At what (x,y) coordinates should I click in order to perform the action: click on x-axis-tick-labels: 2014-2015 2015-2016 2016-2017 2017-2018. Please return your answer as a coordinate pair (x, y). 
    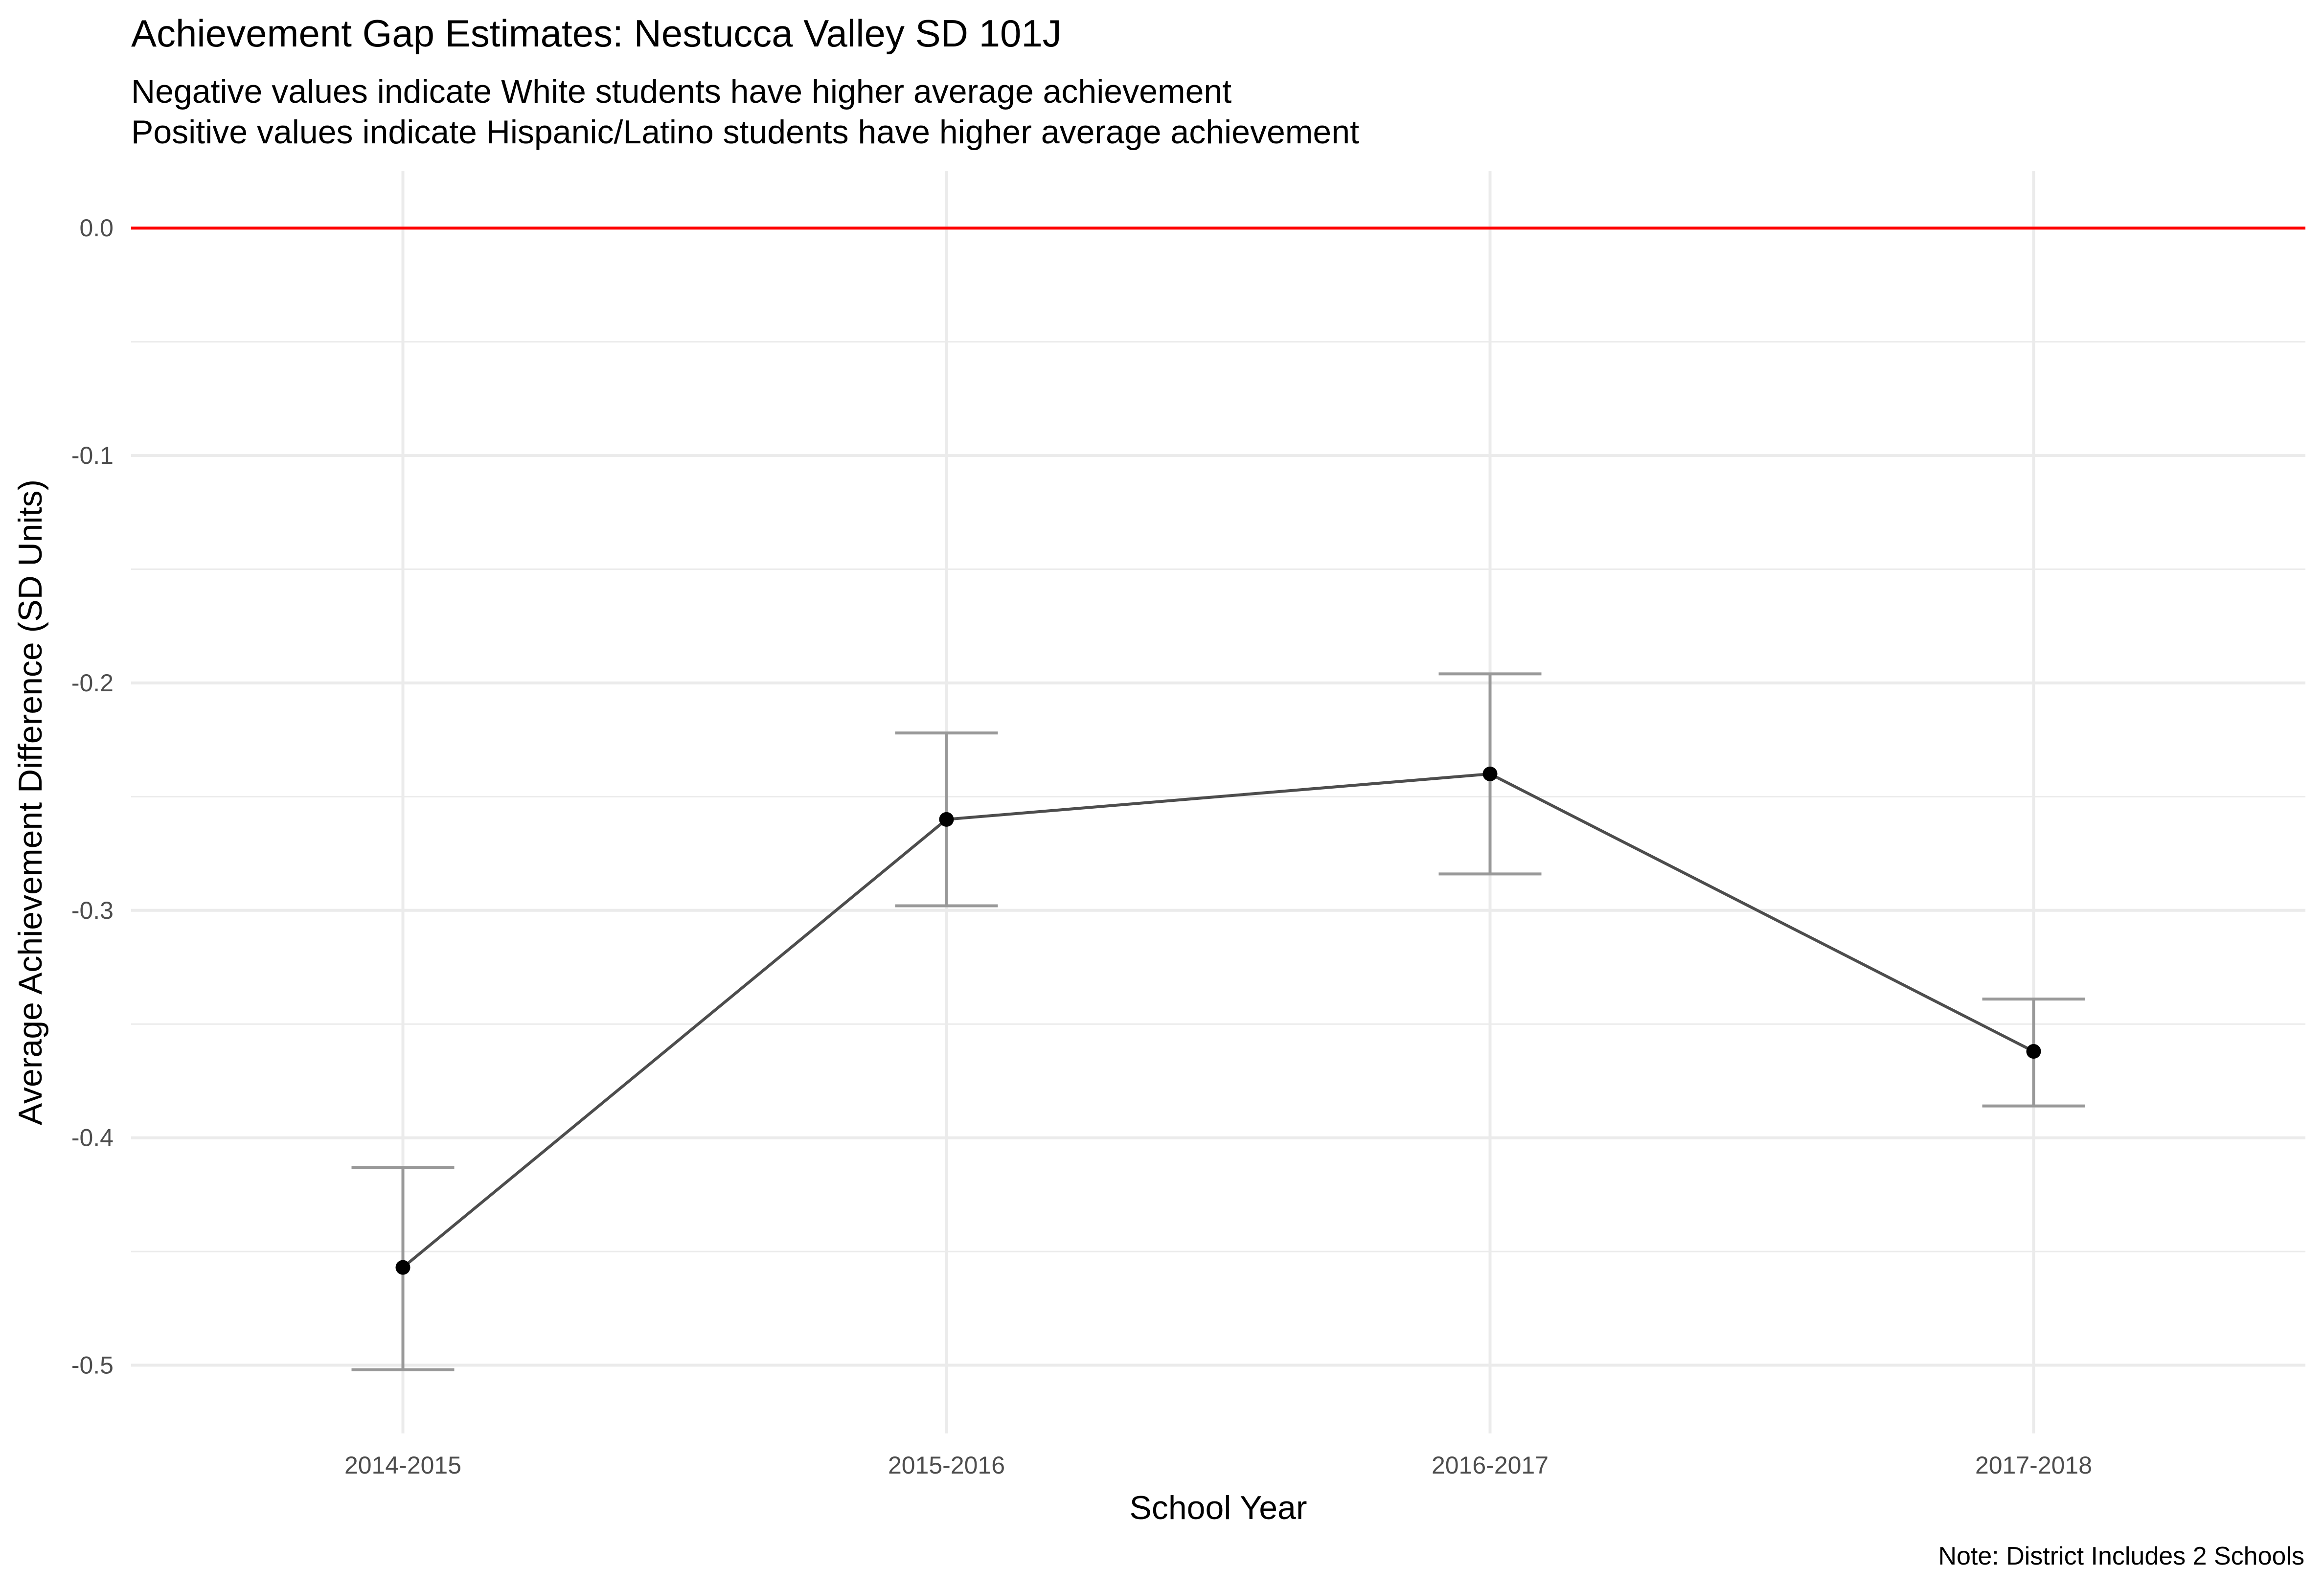
    Looking at the image, I should click on (1218, 1465).